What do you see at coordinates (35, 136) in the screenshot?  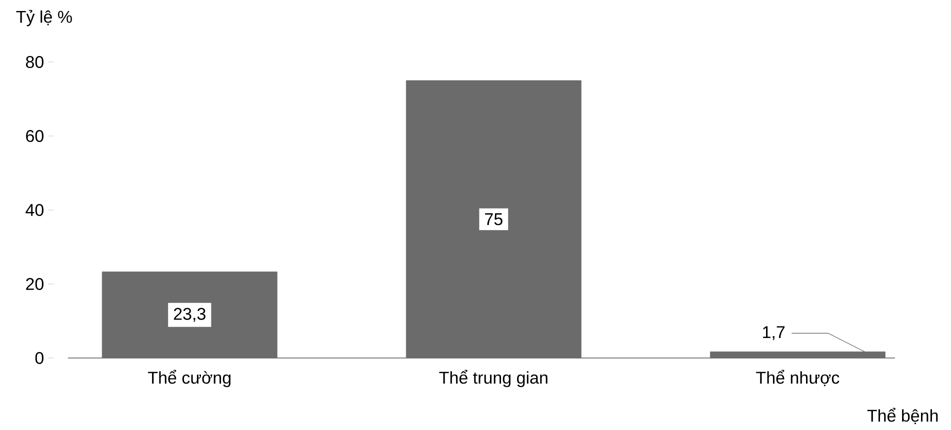 I see `y-tick-label: 60` at bounding box center [35, 136].